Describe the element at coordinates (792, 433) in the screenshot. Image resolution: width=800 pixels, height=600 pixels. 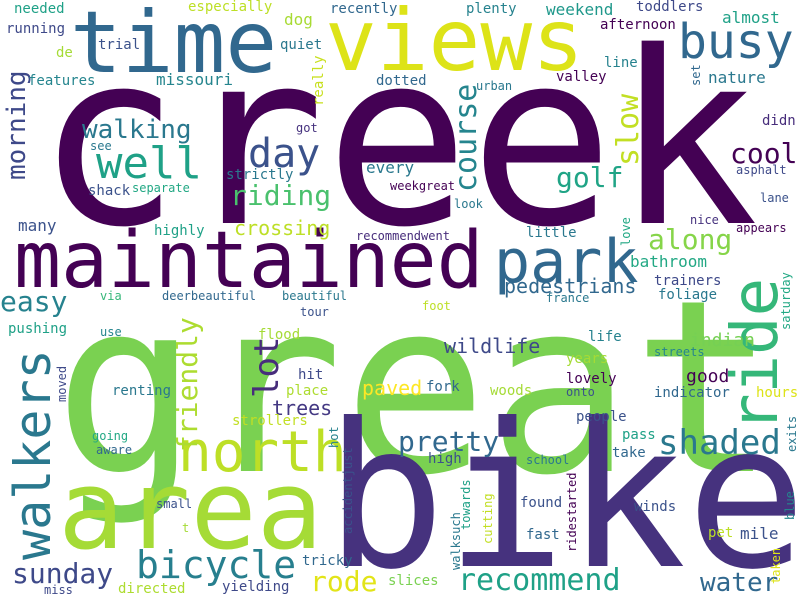
I see `word-exits: exits` at that location.